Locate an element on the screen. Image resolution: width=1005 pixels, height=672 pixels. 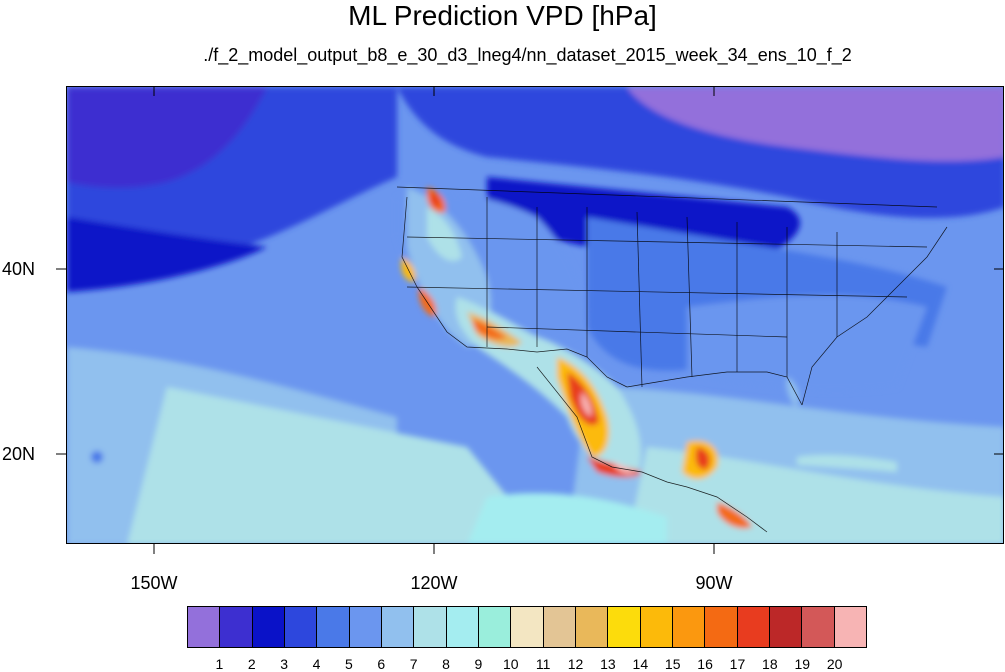
colorbar-tick-label: 19 is located at coordinates (802, 664).